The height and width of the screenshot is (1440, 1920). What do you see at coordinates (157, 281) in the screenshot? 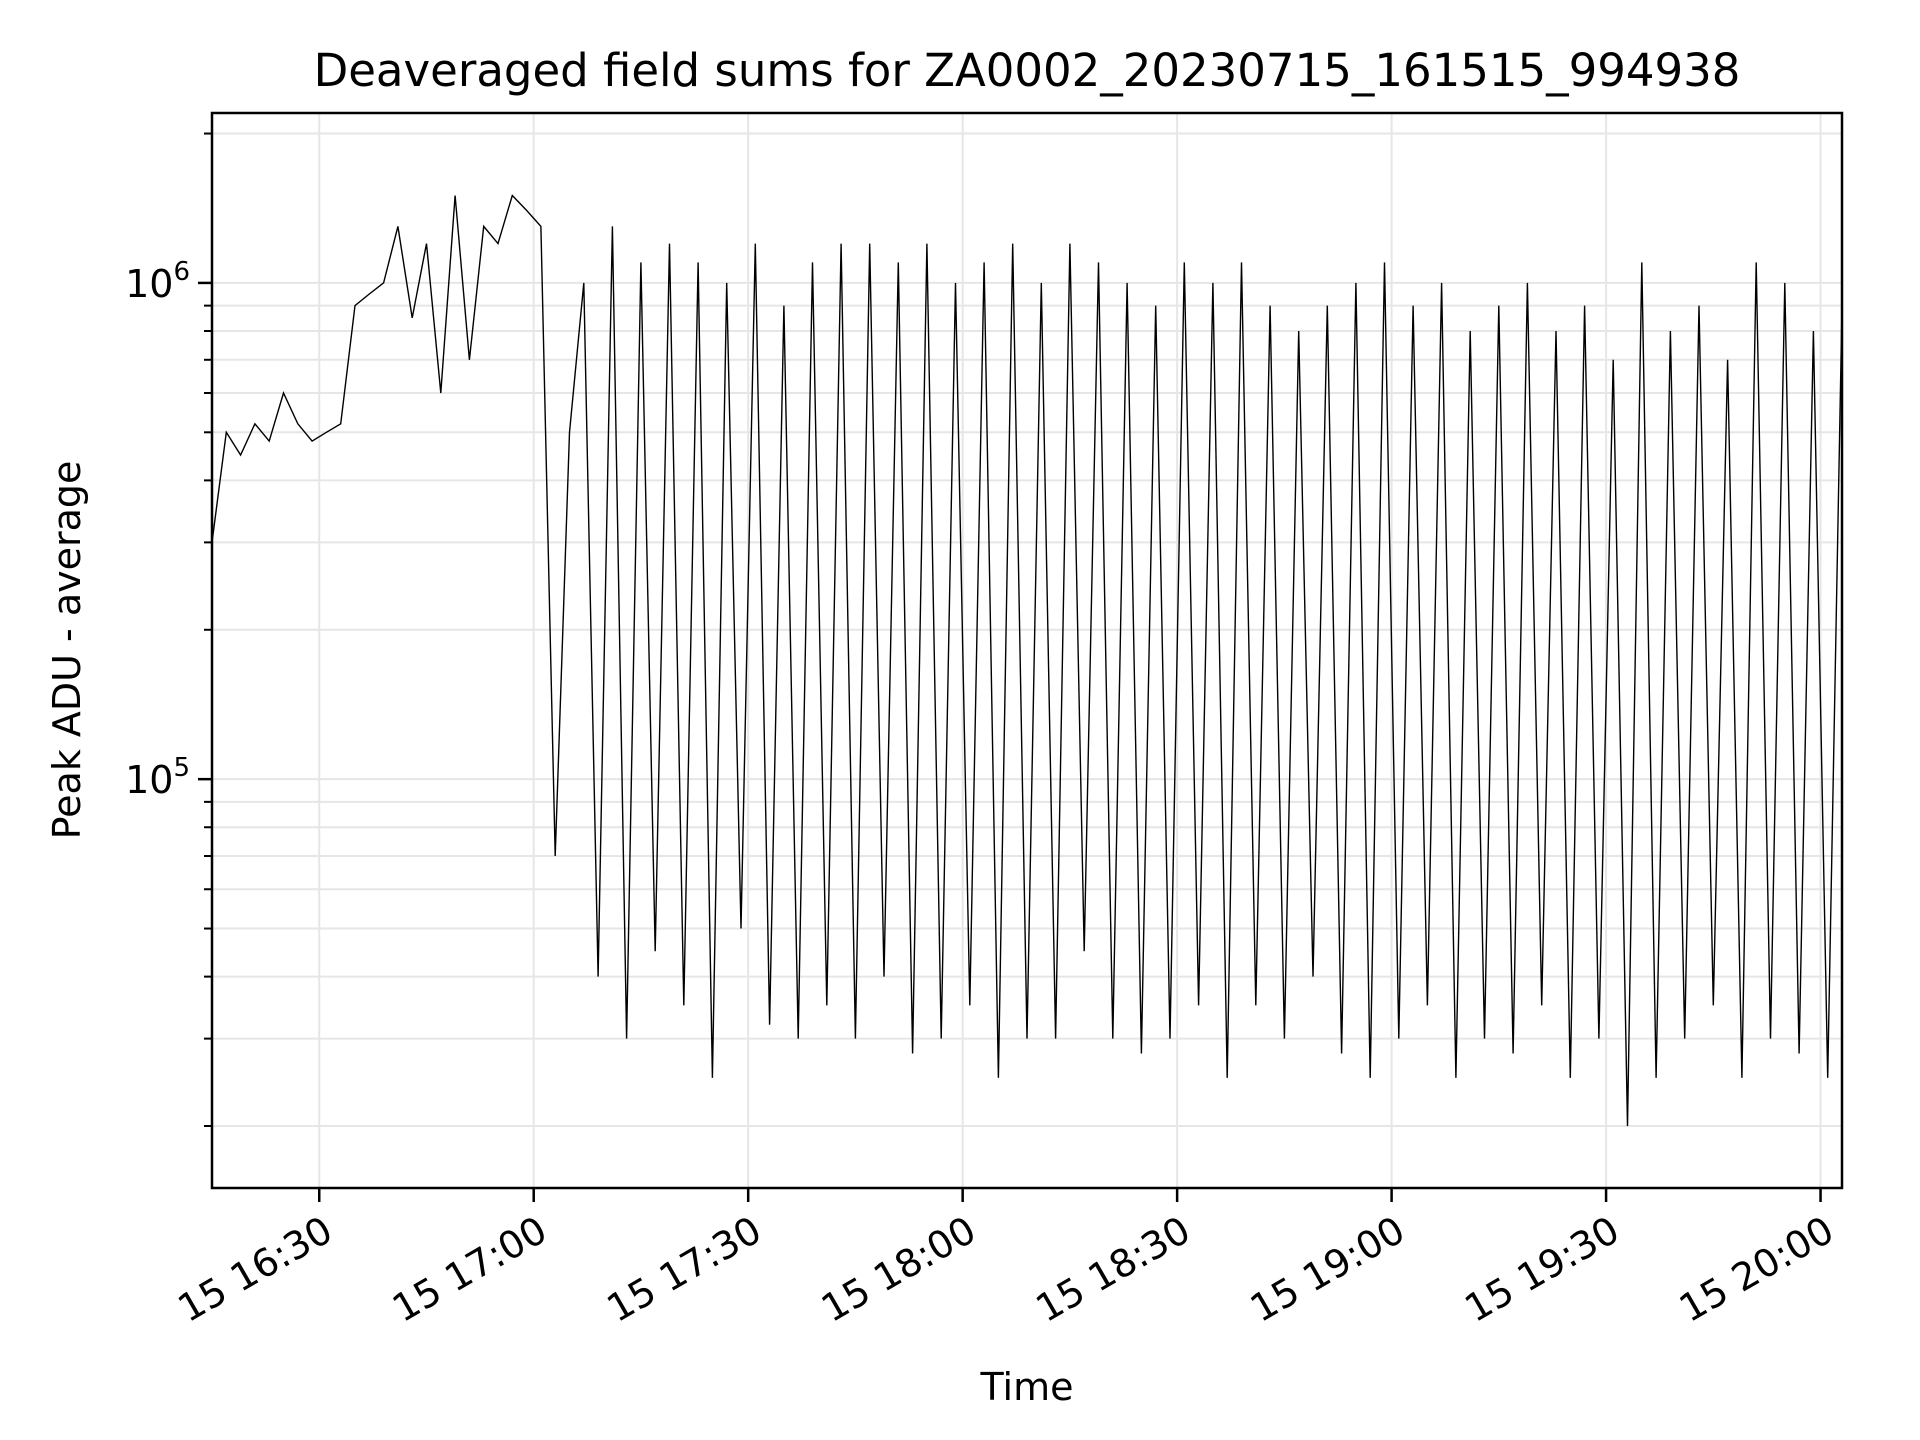
I see `y-tick-label: 106` at bounding box center [157, 281].